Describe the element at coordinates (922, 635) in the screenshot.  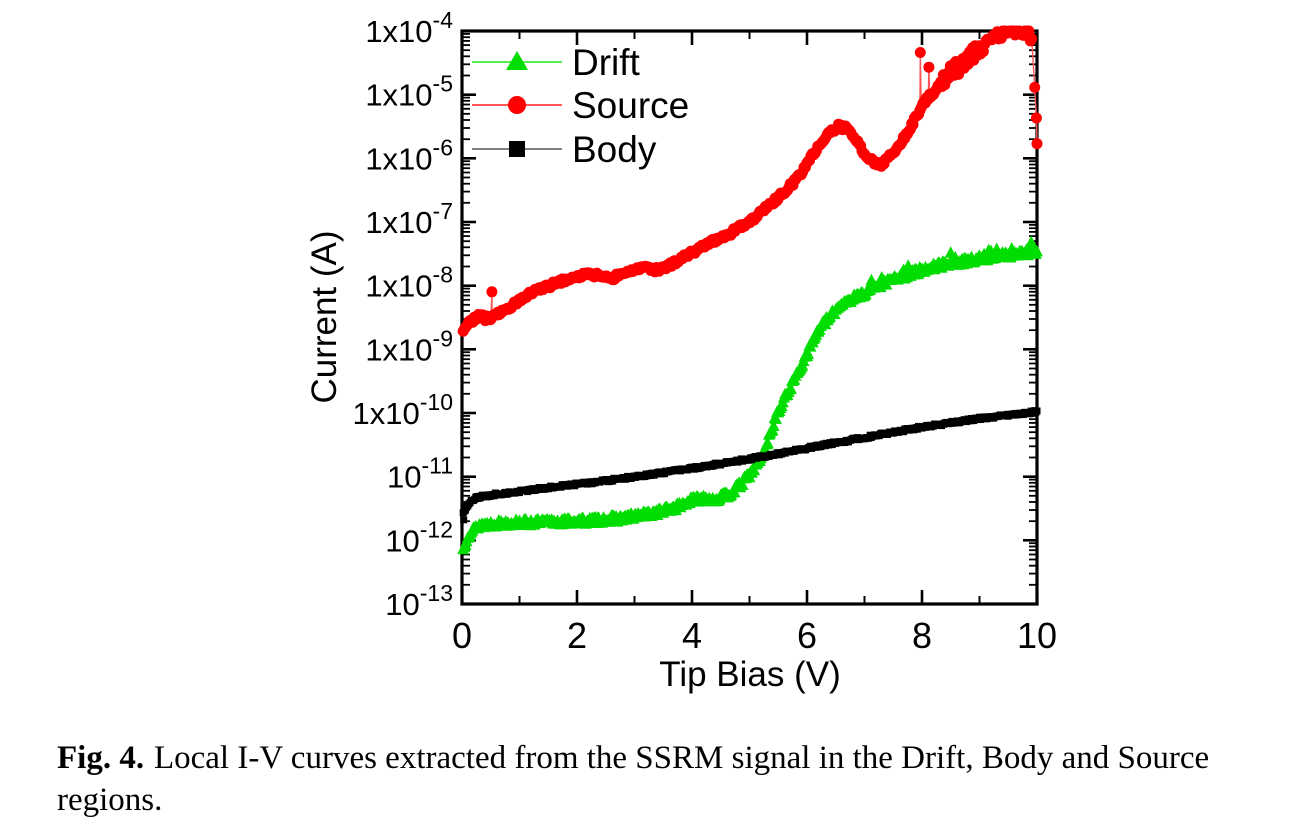
I see `svg-text: 8` at that location.